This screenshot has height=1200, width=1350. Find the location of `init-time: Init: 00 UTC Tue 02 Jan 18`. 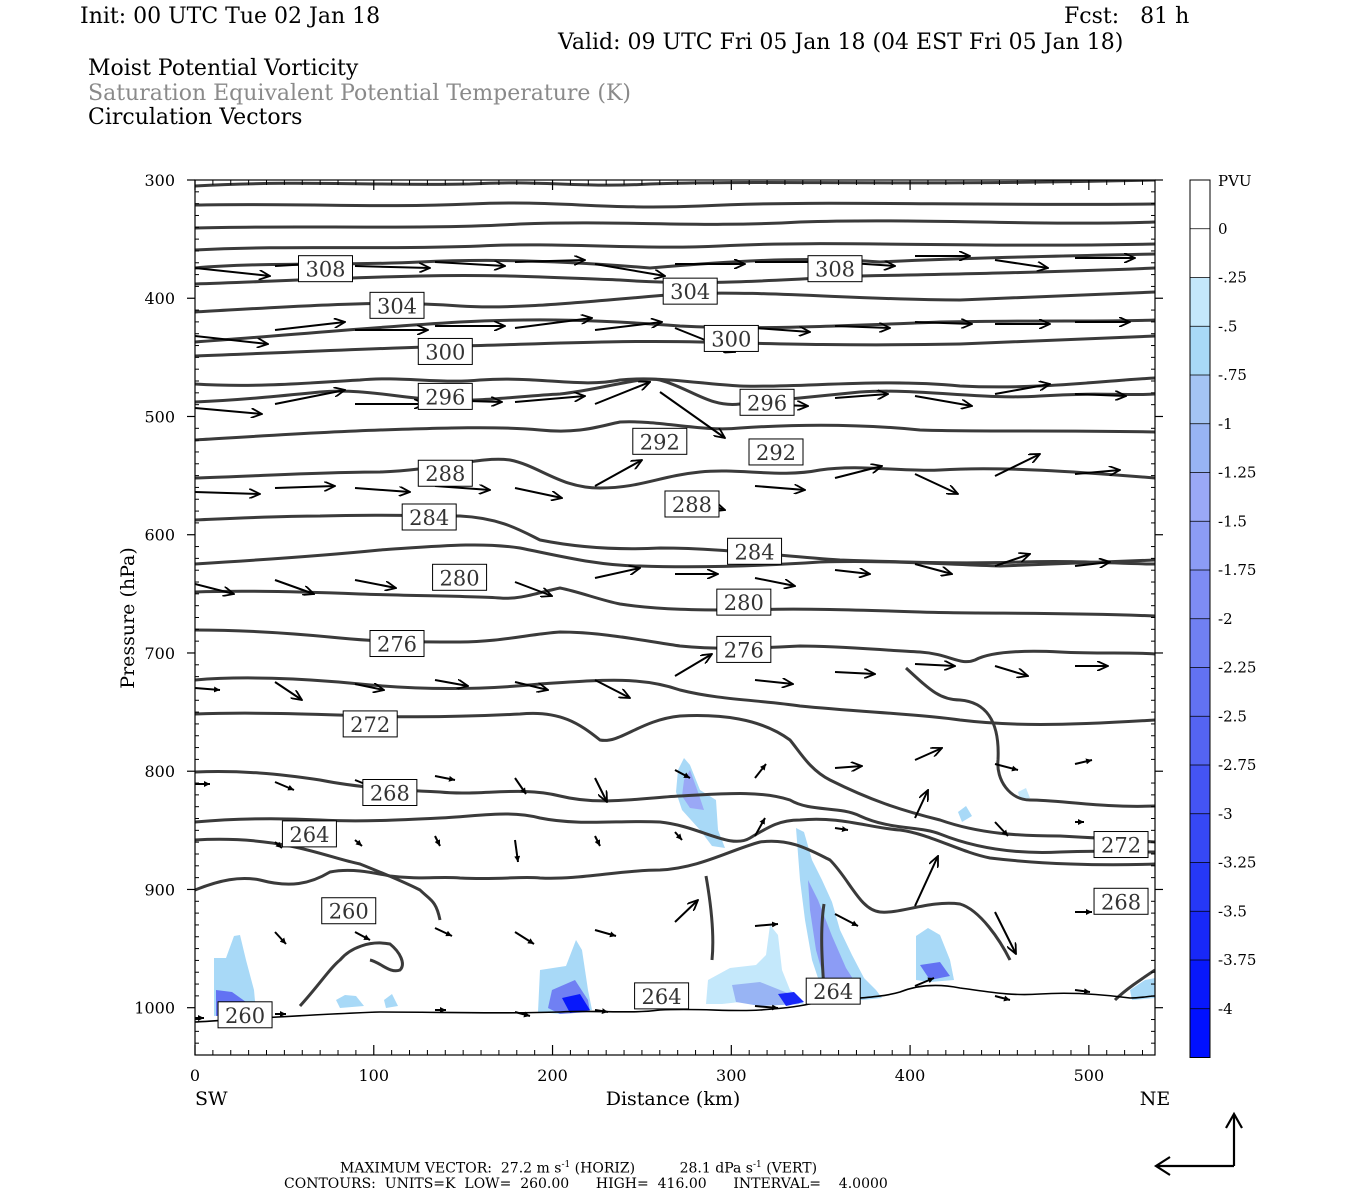

init-time: Init: 00 UTC Tue 02 Jan 18 is located at coordinates (230, 16).